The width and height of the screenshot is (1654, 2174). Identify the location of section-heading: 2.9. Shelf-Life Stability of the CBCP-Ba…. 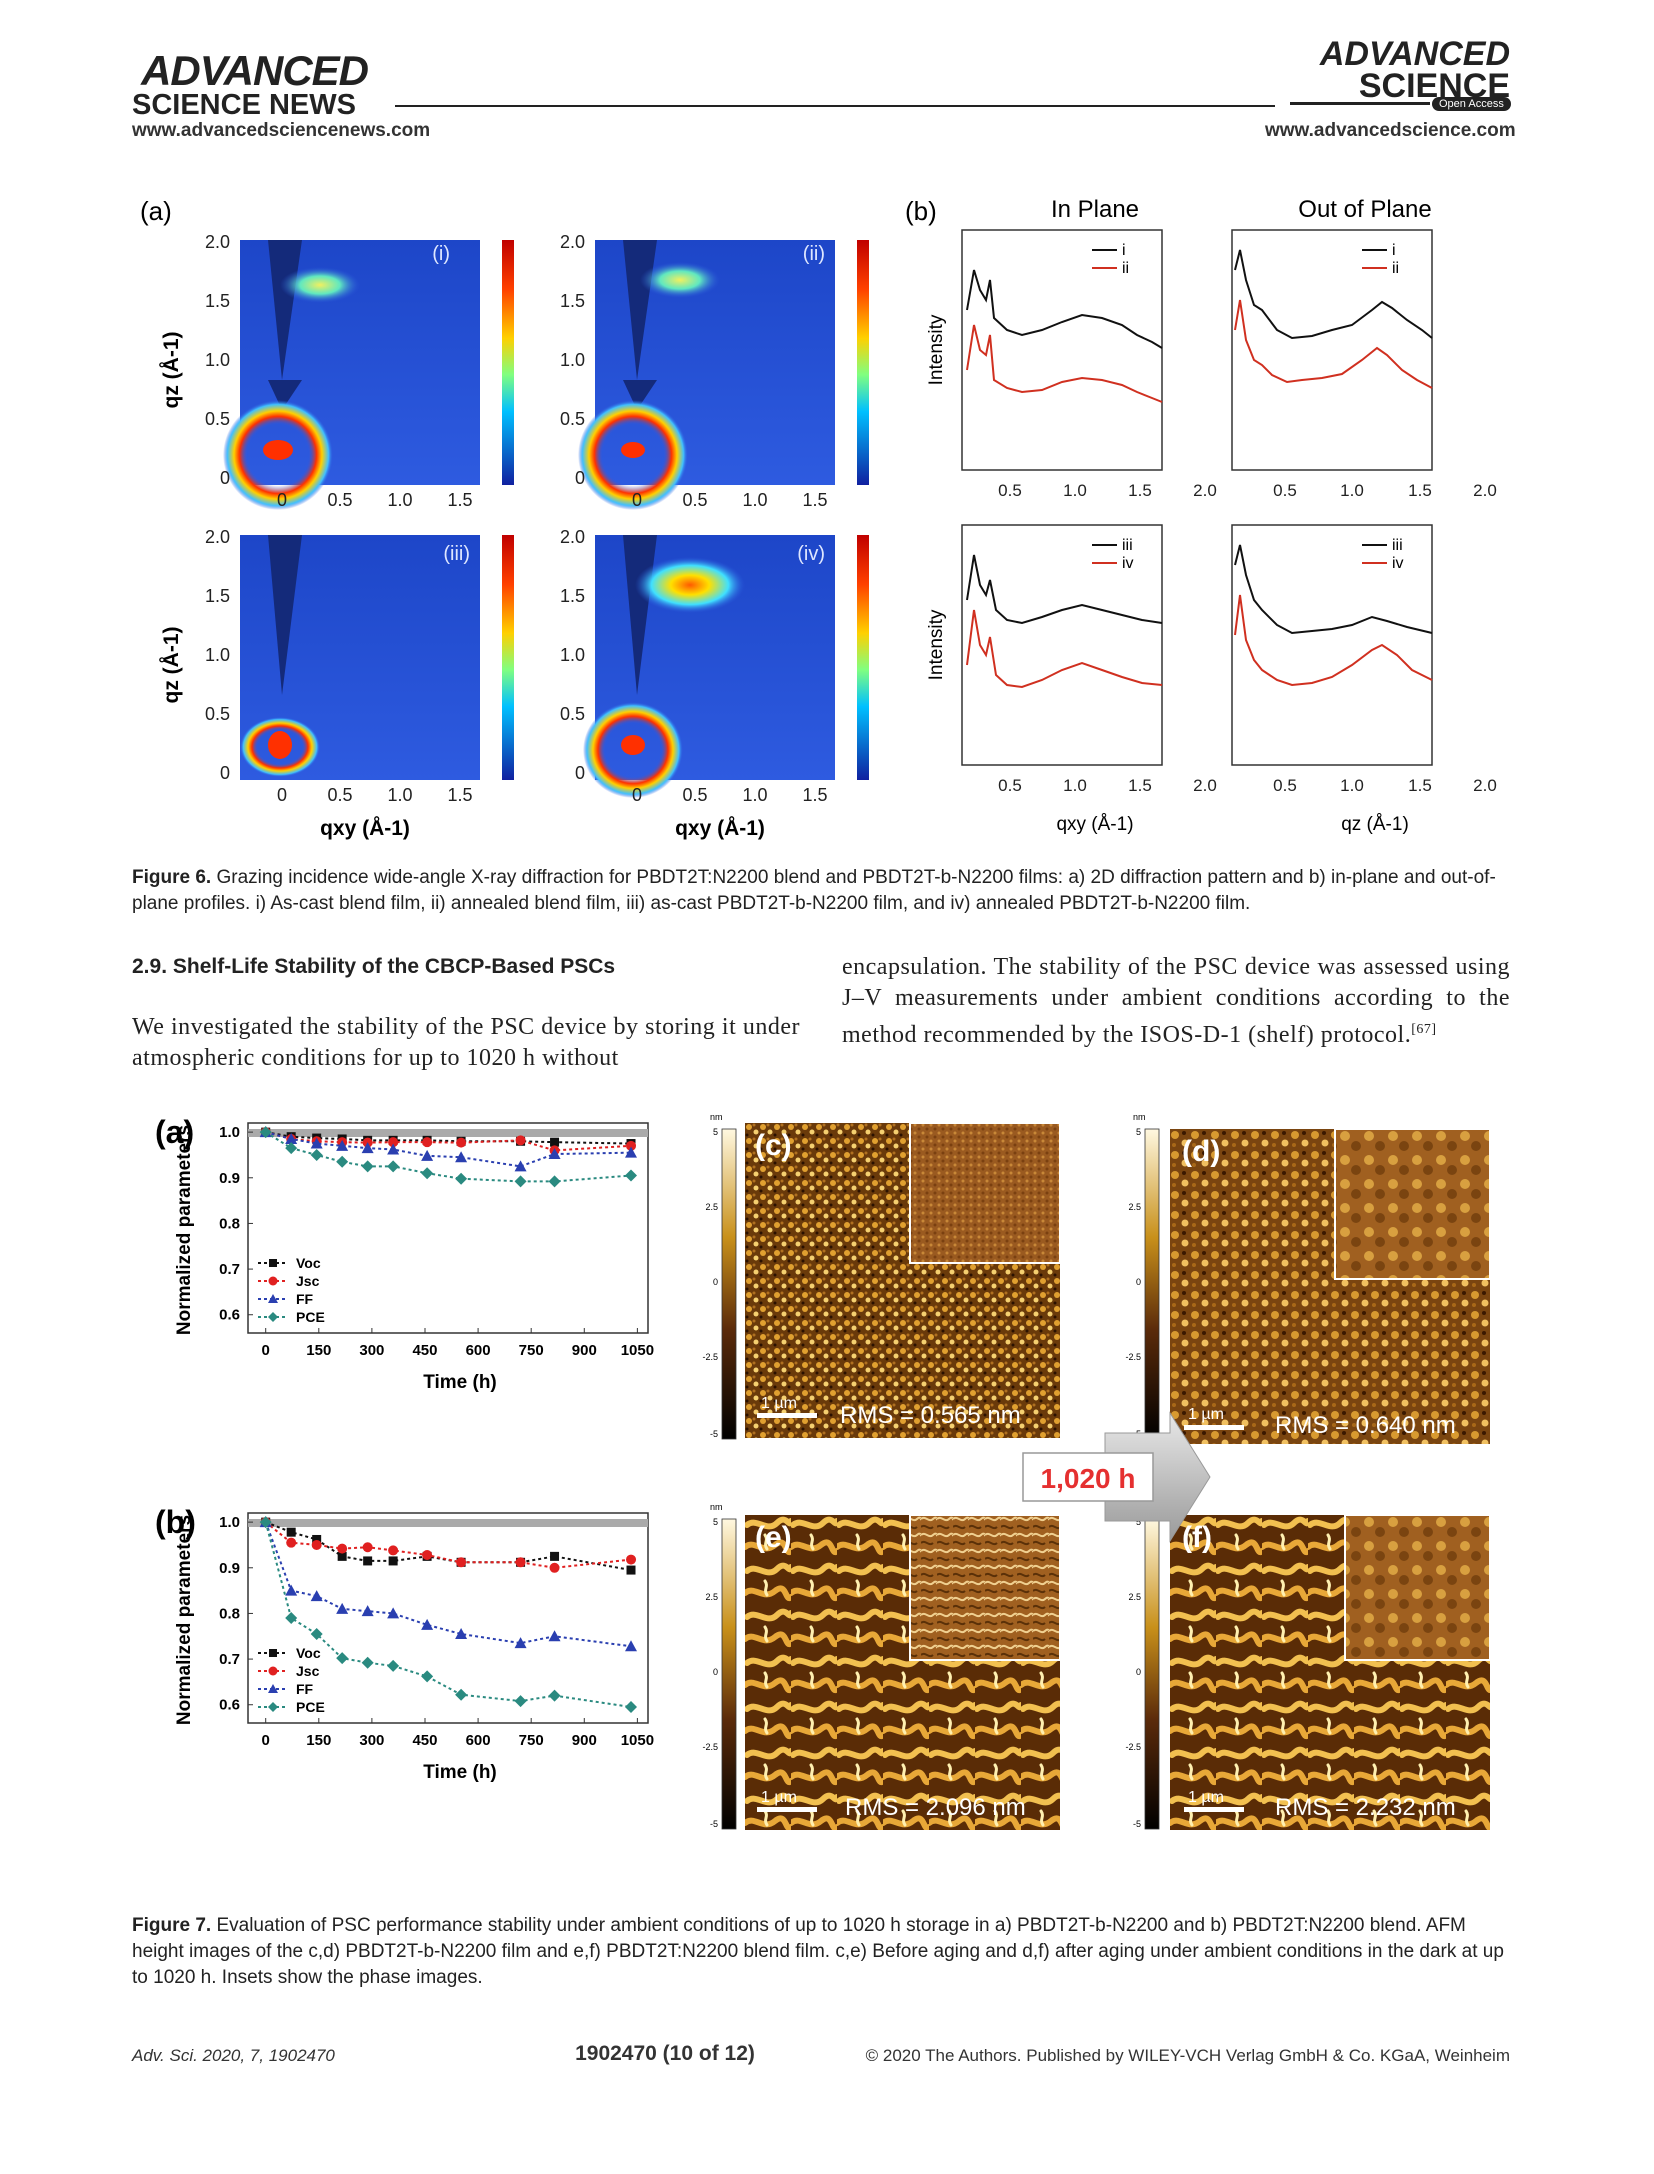
(374, 966).